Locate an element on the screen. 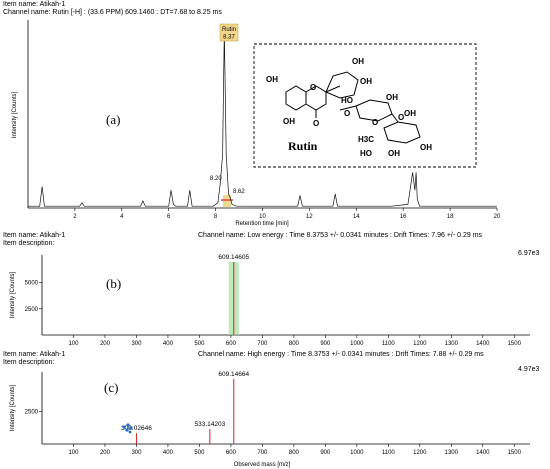 The image size is (550, 469). panel-b-scale-max: 6.97e3 is located at coordinates (529, 253).